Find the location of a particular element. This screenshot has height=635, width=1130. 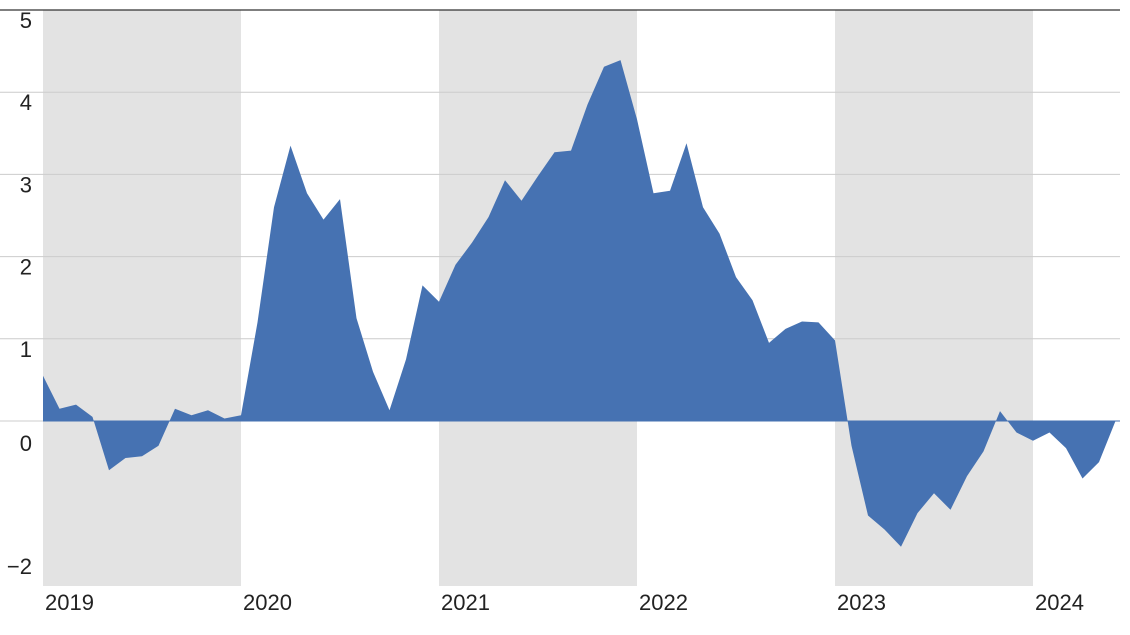

y-tick-label: 2 is located at coordinates (26, 267).